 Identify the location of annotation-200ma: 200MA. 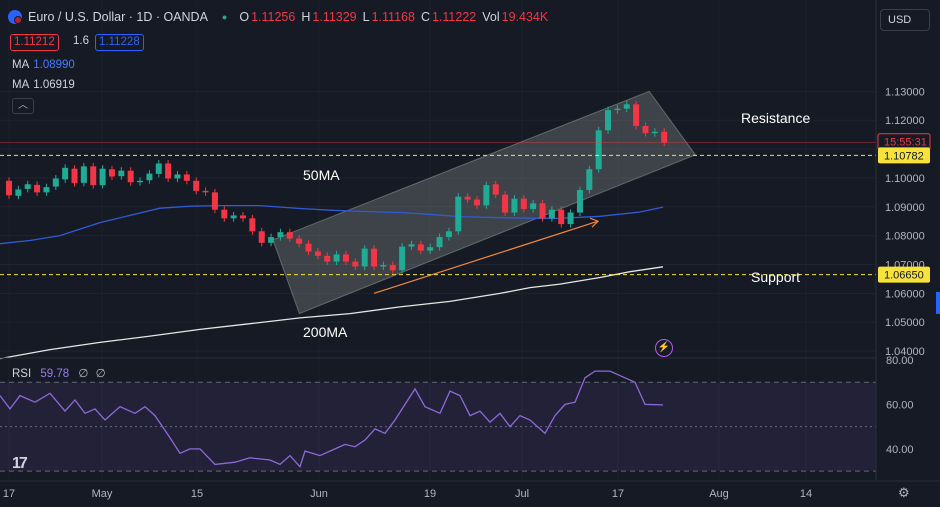
(325, 332).